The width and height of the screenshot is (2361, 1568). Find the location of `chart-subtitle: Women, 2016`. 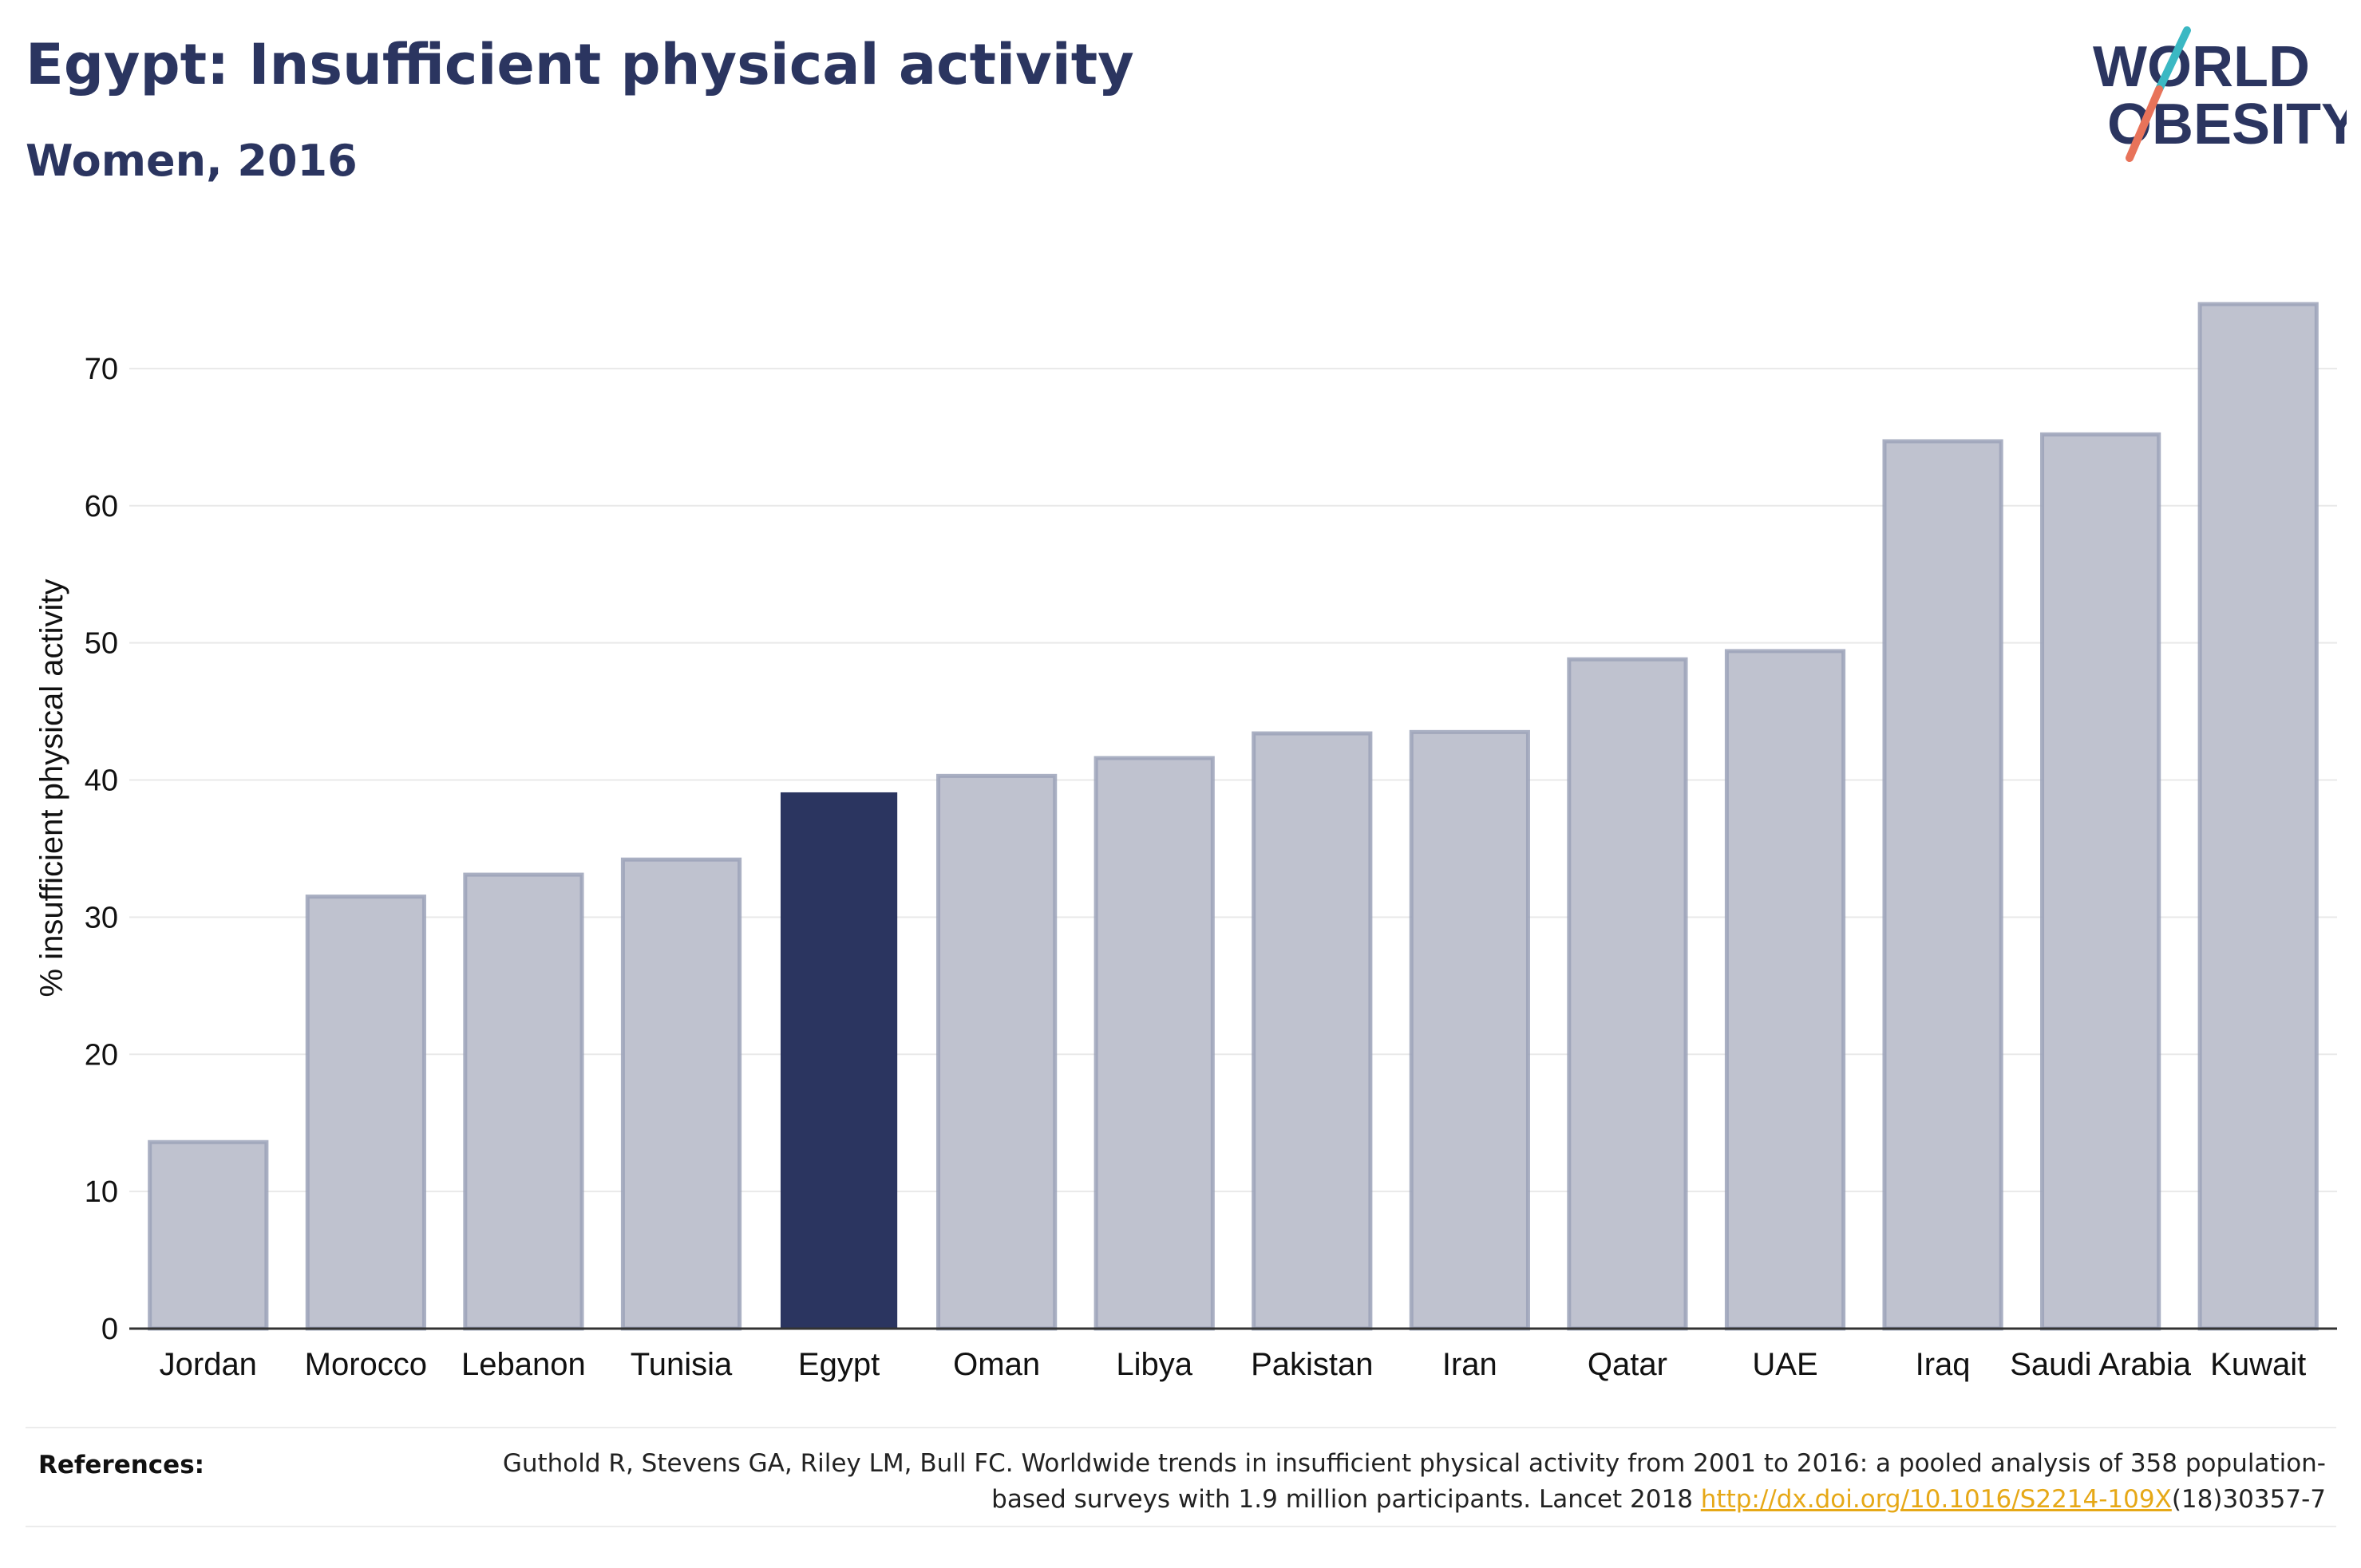

chart-subtitle: Women, 2016 is located at coordinates (192, 161).